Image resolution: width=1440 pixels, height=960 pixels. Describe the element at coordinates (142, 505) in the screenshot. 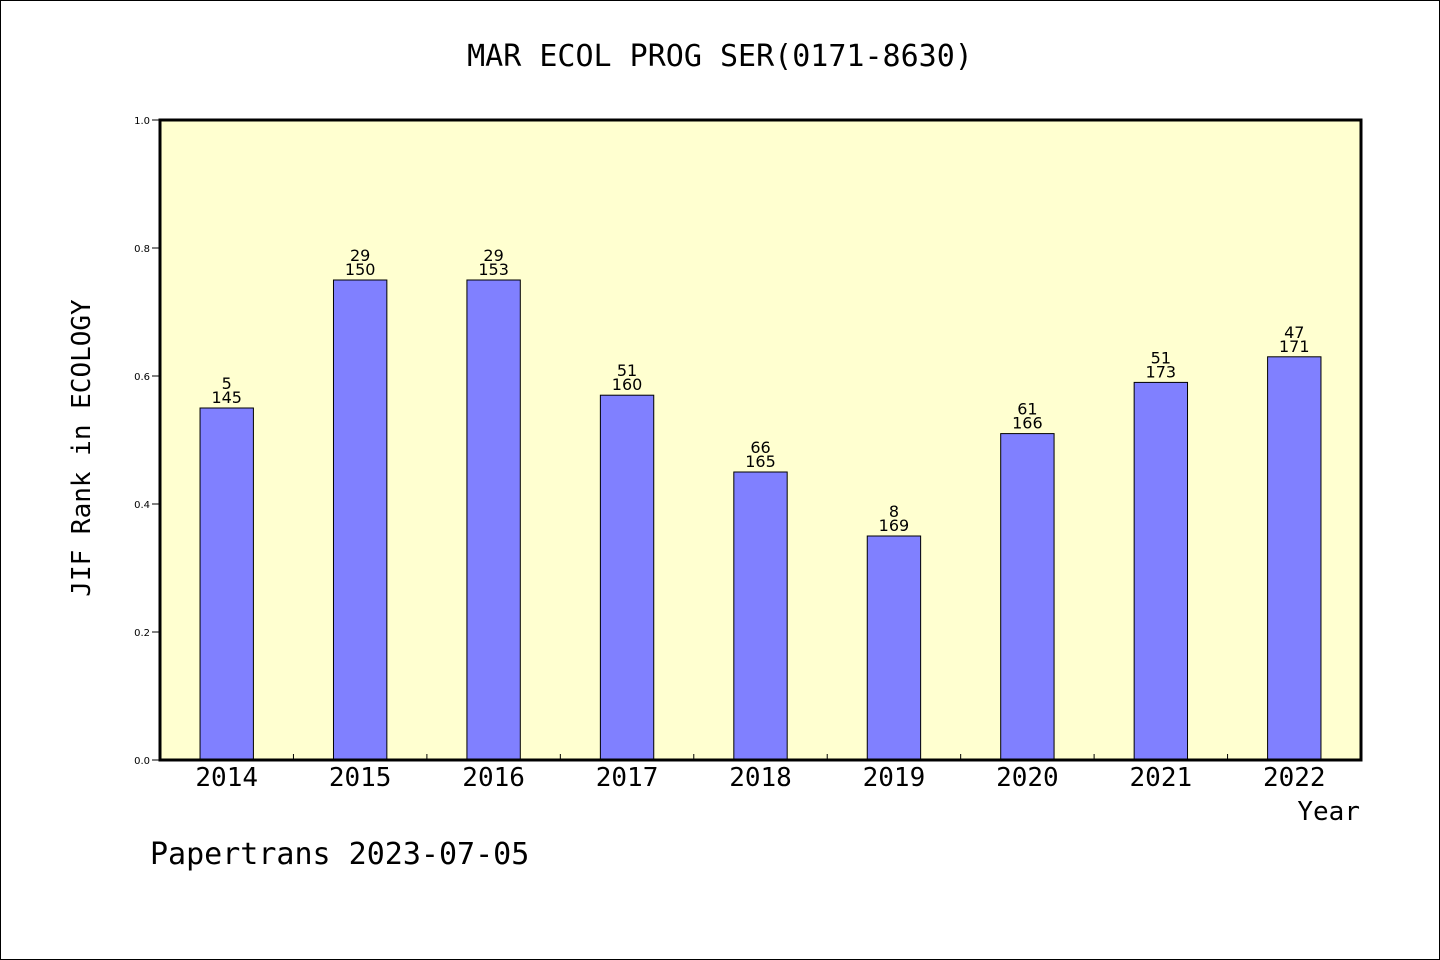

I see `y-tick-label: 0.4` at that location.